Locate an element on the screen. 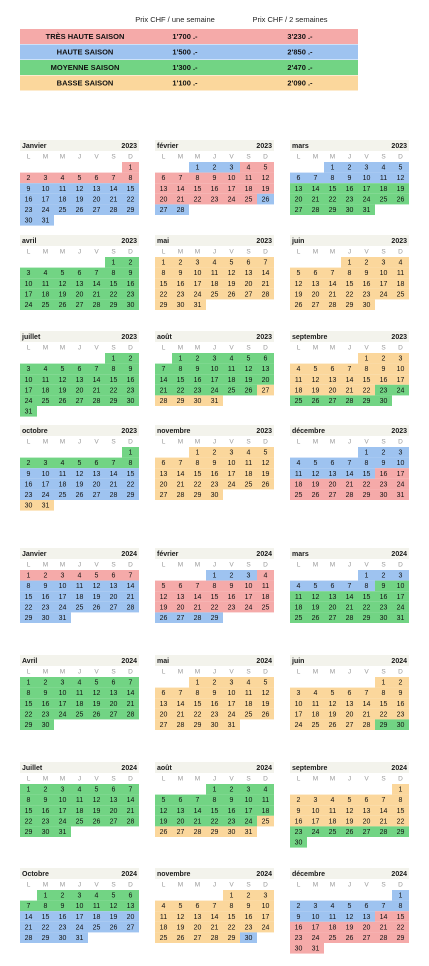 The width and height of the screenshot is (429, 966). month-year: 2023 is located at coordinates (129, 146).